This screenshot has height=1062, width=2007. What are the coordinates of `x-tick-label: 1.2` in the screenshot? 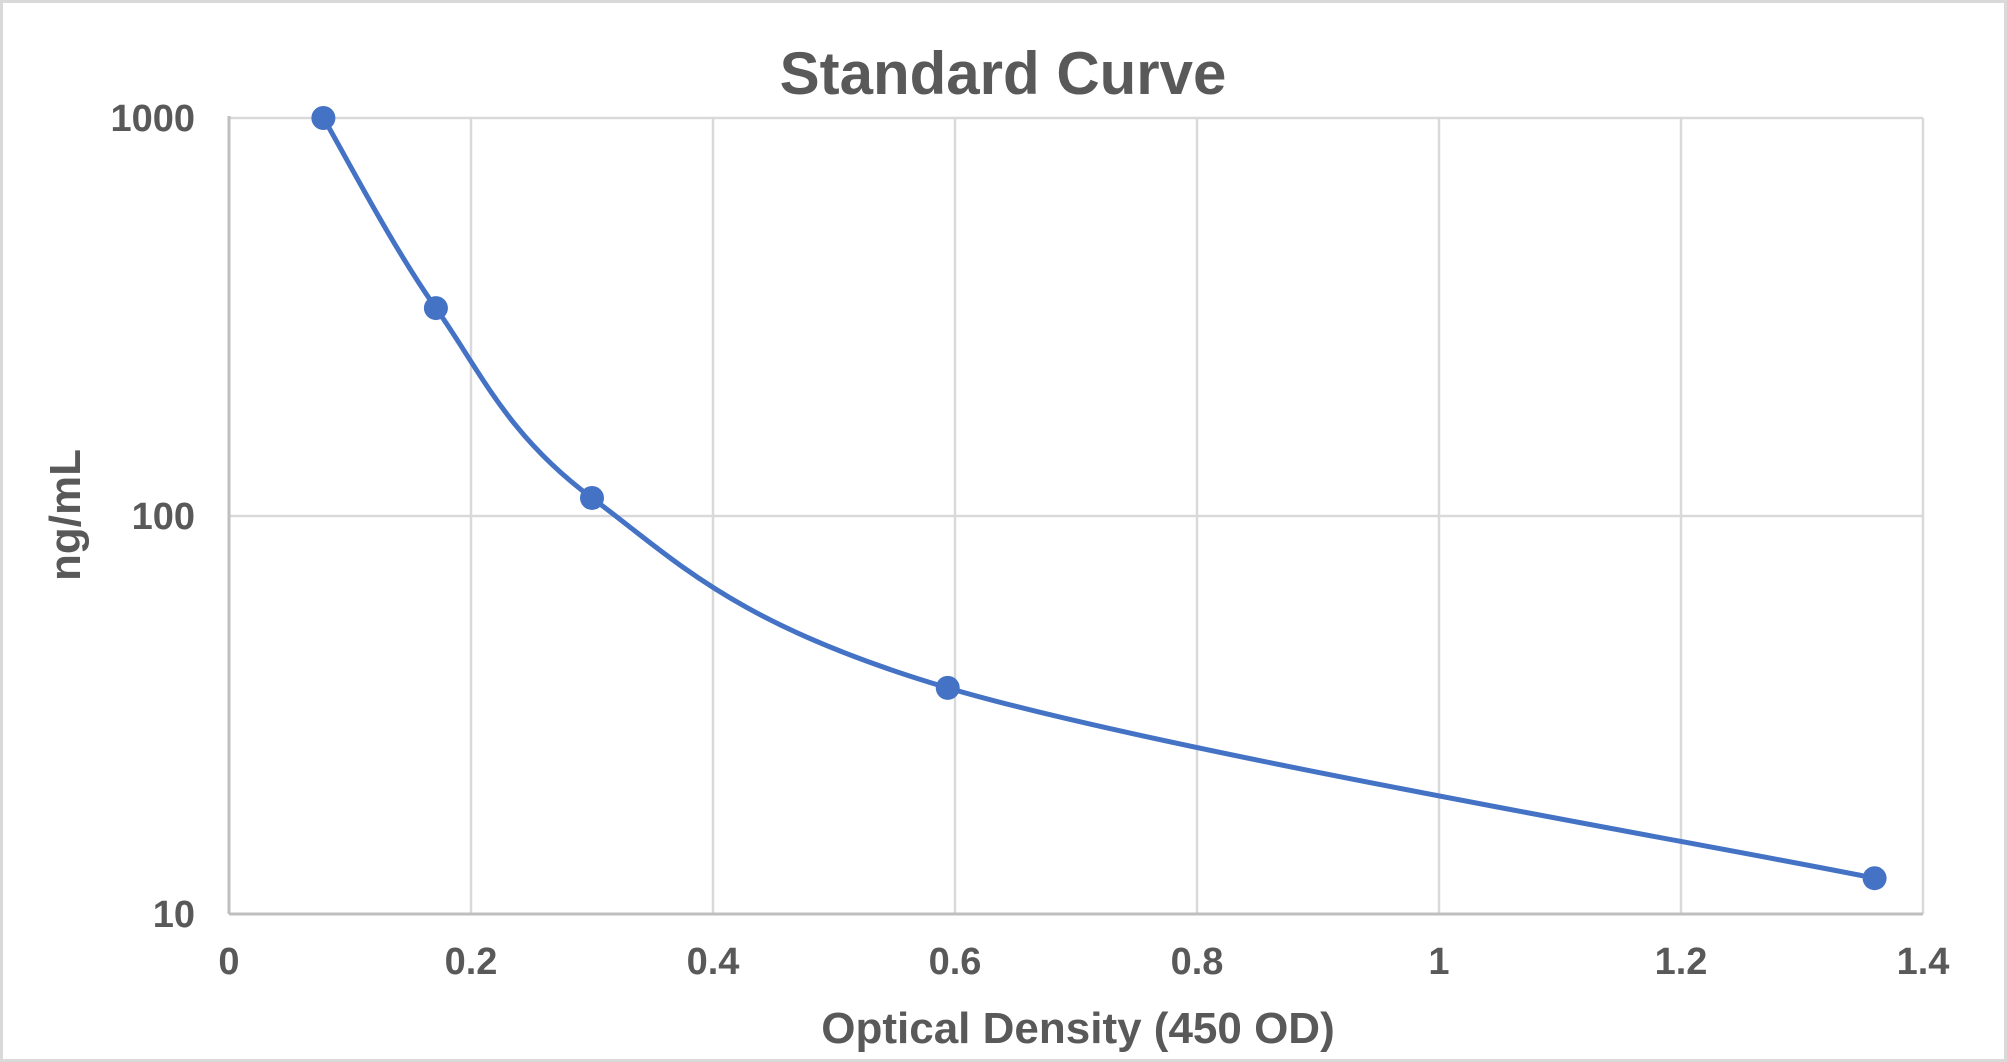 It's located at (1681, 962).